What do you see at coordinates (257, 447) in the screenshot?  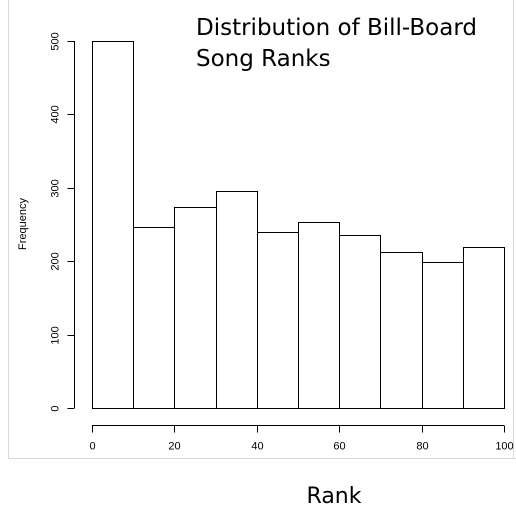 I see `x-tick-label-40: 40` at bounding box center [257, 447].